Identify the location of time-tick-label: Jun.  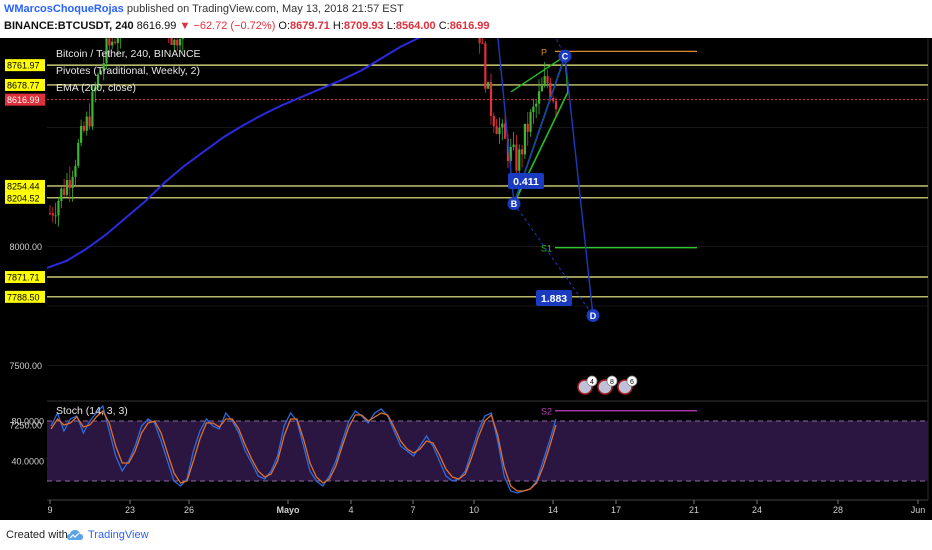
(918, 510).